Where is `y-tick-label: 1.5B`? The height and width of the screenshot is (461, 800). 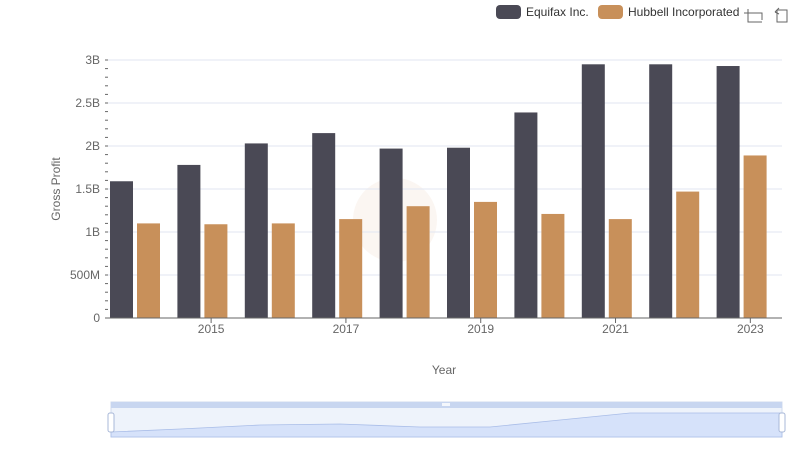 y-tick-label: 1.5B is located at coordinates (87, 189).